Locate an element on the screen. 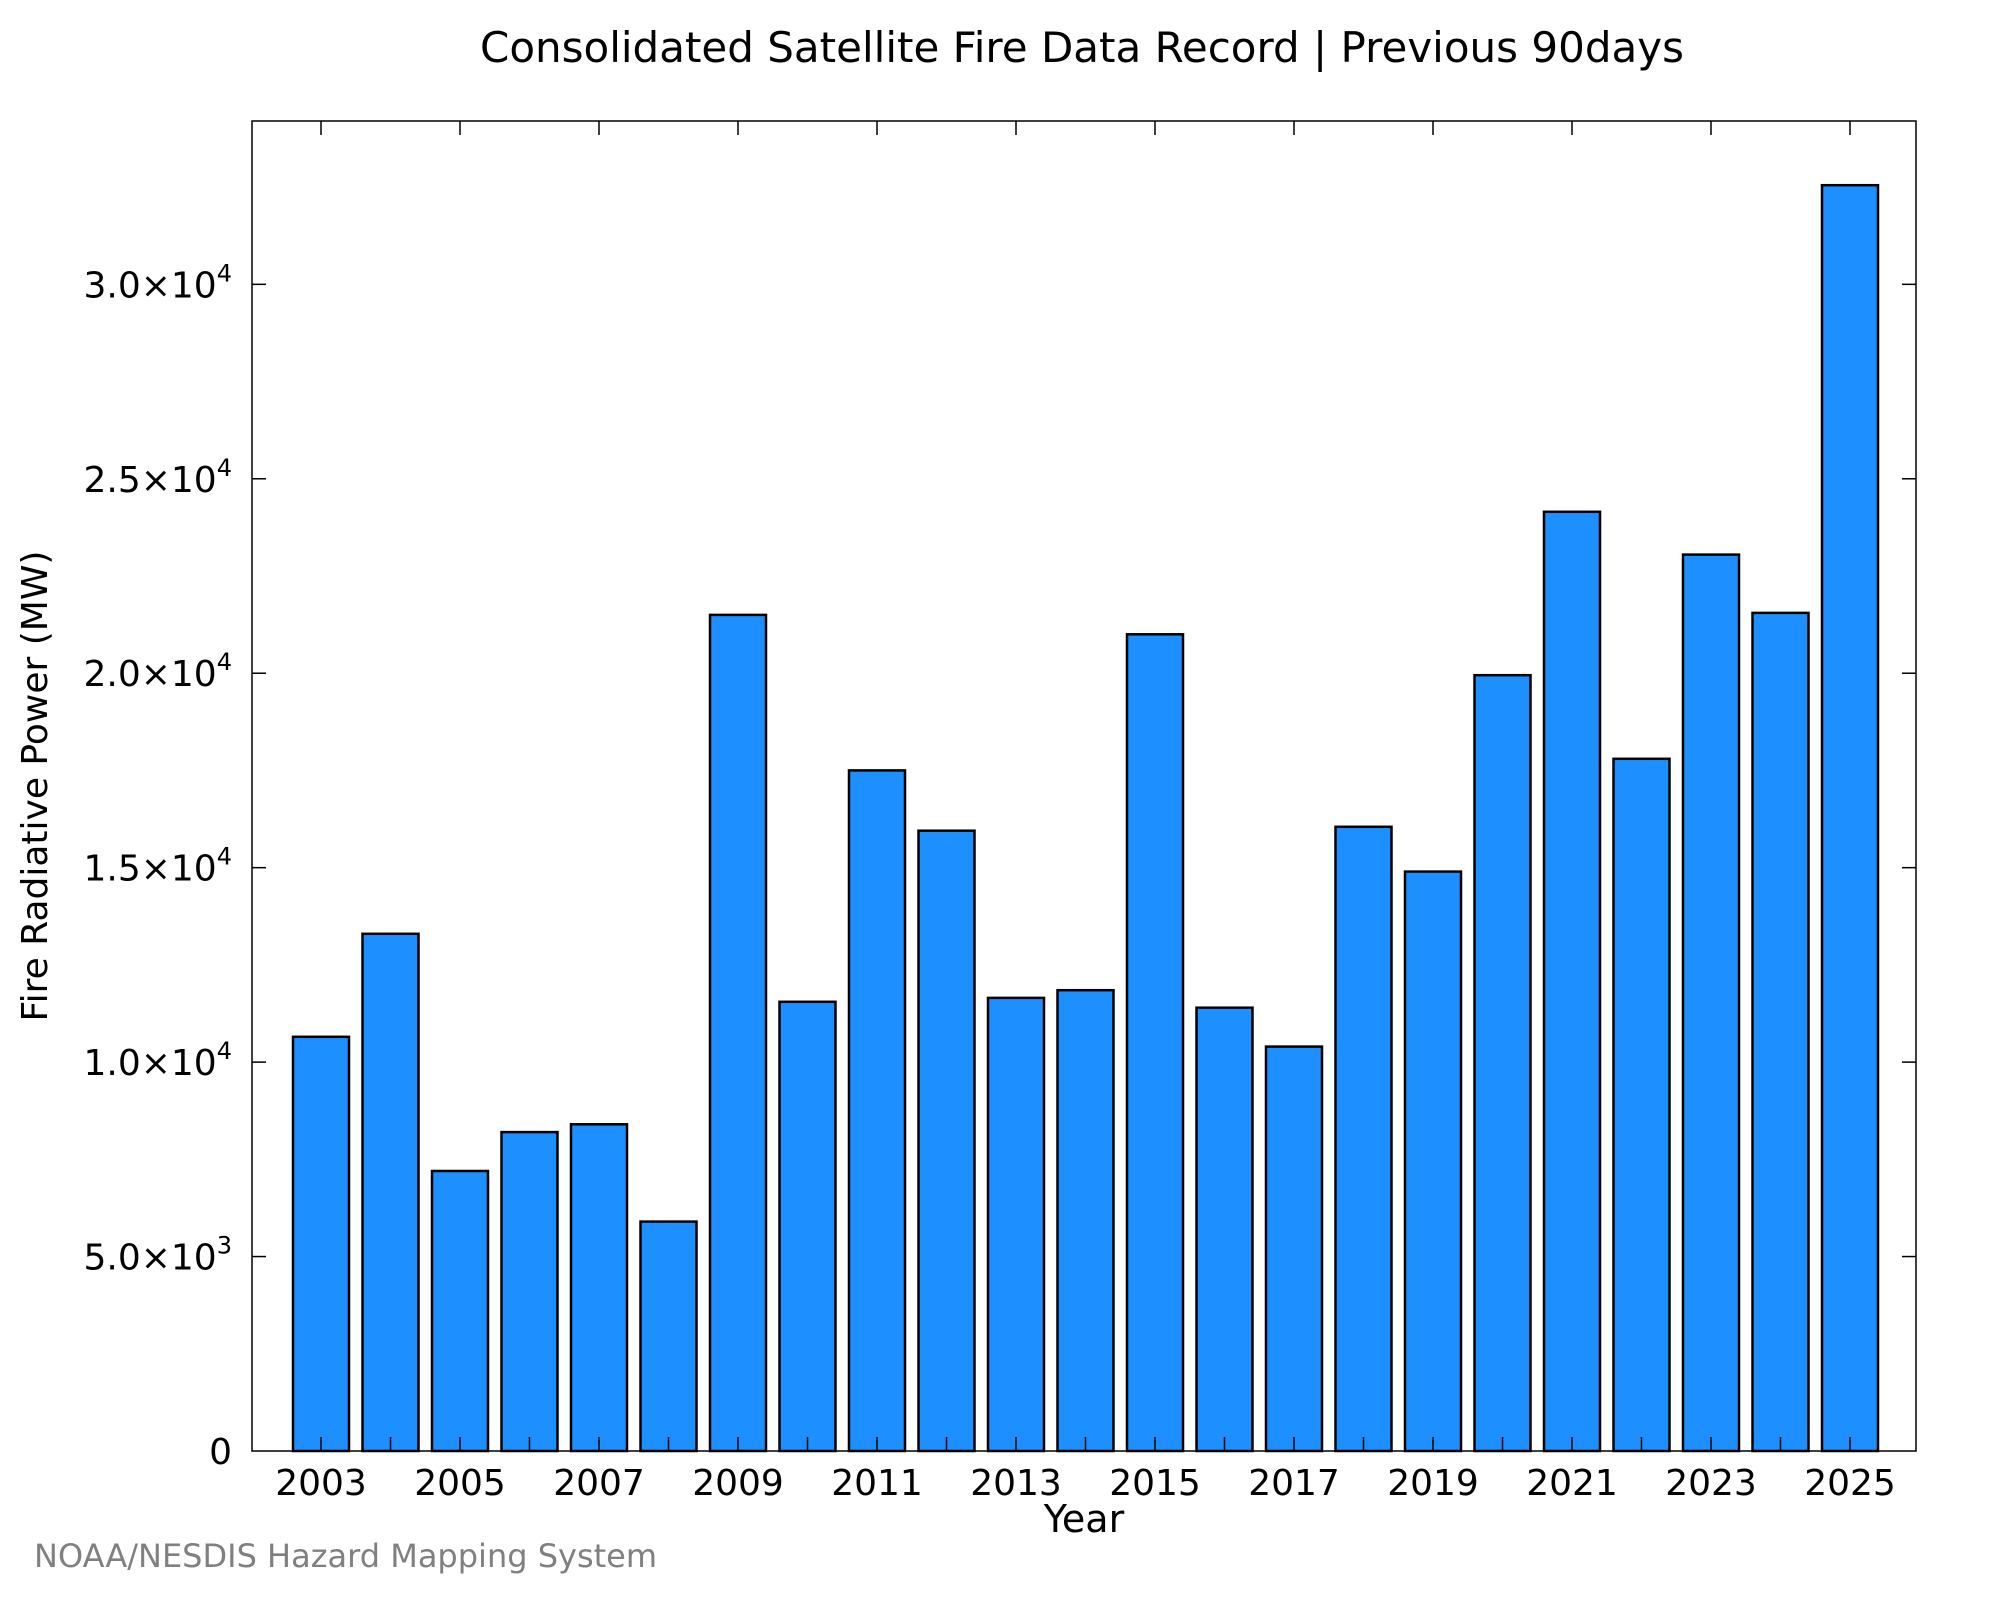 The image size is (2000, 1600). bar-2015 is located at coordinates (1155, 1043).